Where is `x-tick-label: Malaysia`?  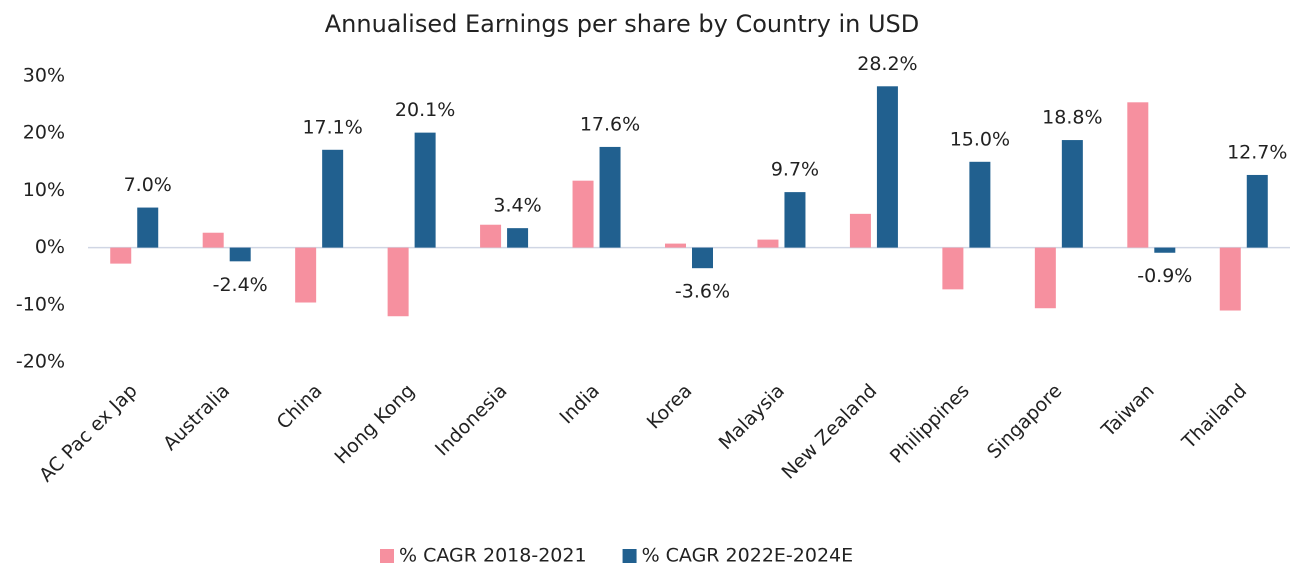 x-tick-label: Malaysia is located at coordinates (752, 417).